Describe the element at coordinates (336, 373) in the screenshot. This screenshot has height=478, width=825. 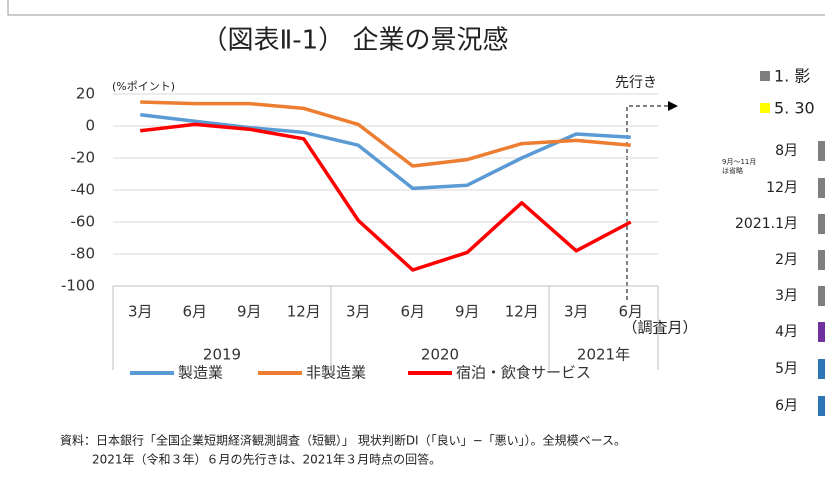
I see `legend-label: 非製造業` at that location.